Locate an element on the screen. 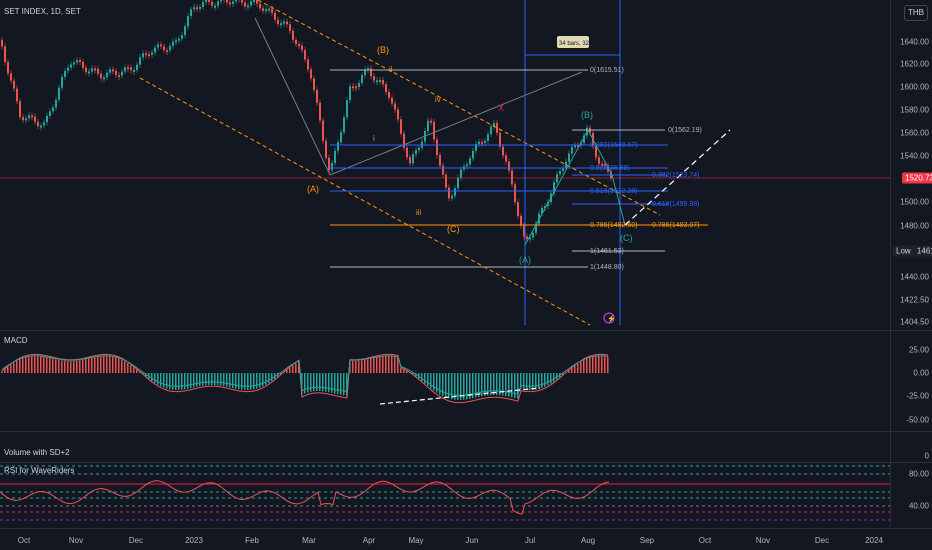  rsi-title: RSI for WaveRiders is located at coordinates (39, 470).